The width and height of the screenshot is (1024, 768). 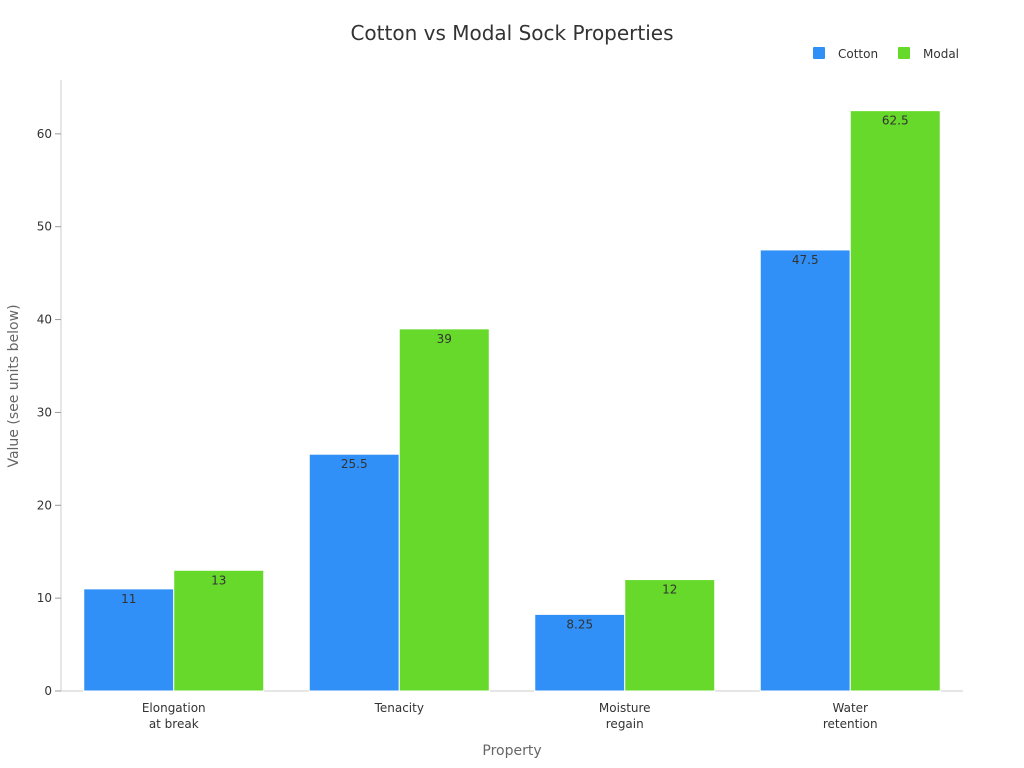 I want to click on y-tick-label: 20, so click(x=44, y=505).